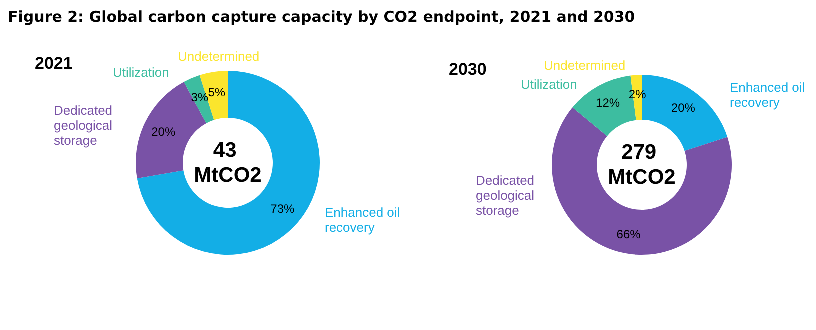  What do you see at coordinates (228, 163) in the screenshot?
I see `text: 43 MtCO2` at bounding box center [228, 163].